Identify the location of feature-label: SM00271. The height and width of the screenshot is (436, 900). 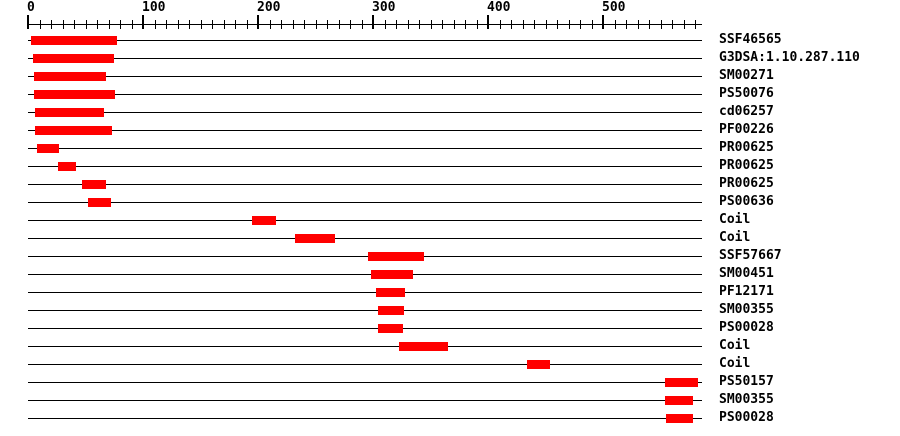
(746, 75).